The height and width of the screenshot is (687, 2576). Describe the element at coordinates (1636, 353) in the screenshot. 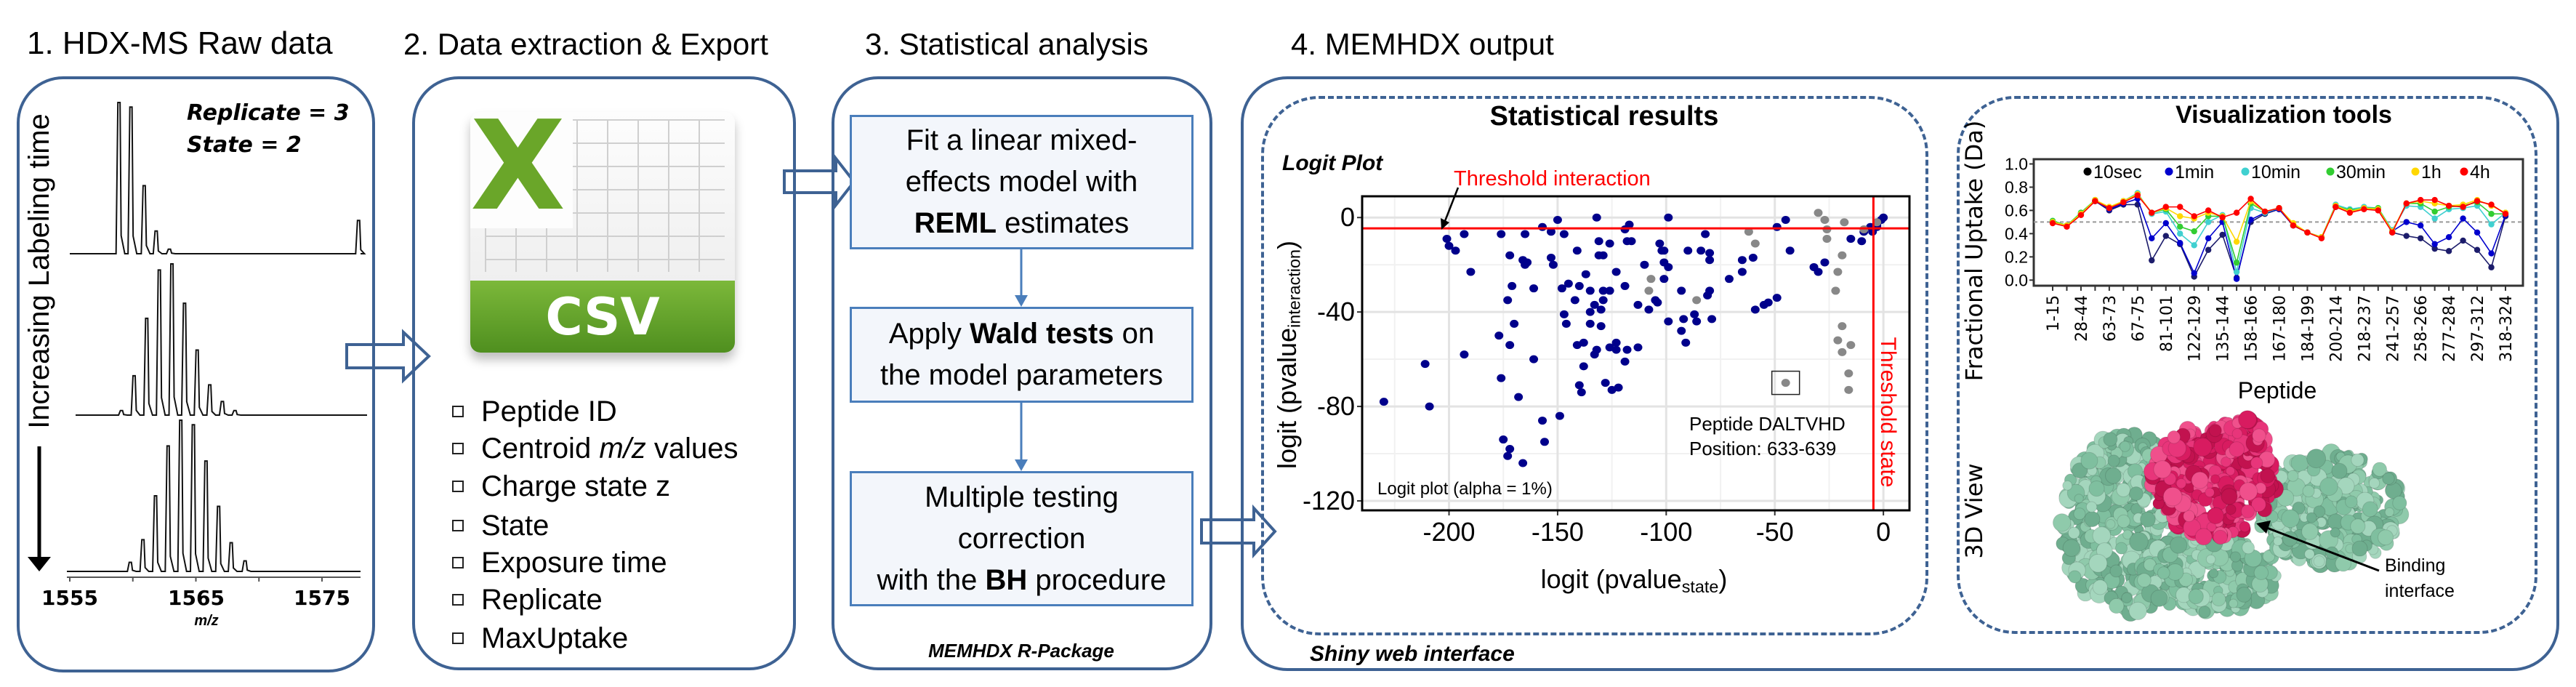

I see `logit-plot-border` at that location.